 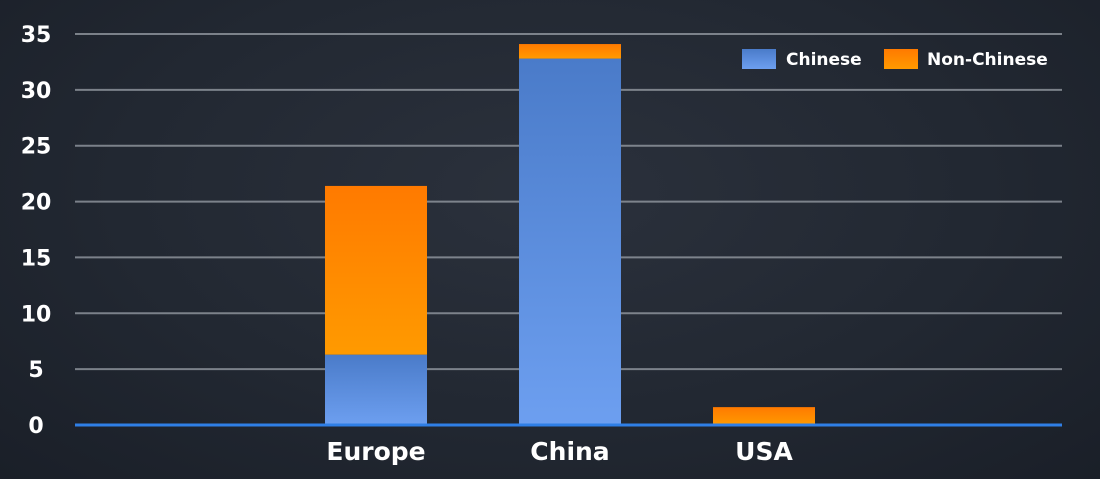 I want to click on x-axis-category-labels: Europe China USA, so click(x=559, y=451).